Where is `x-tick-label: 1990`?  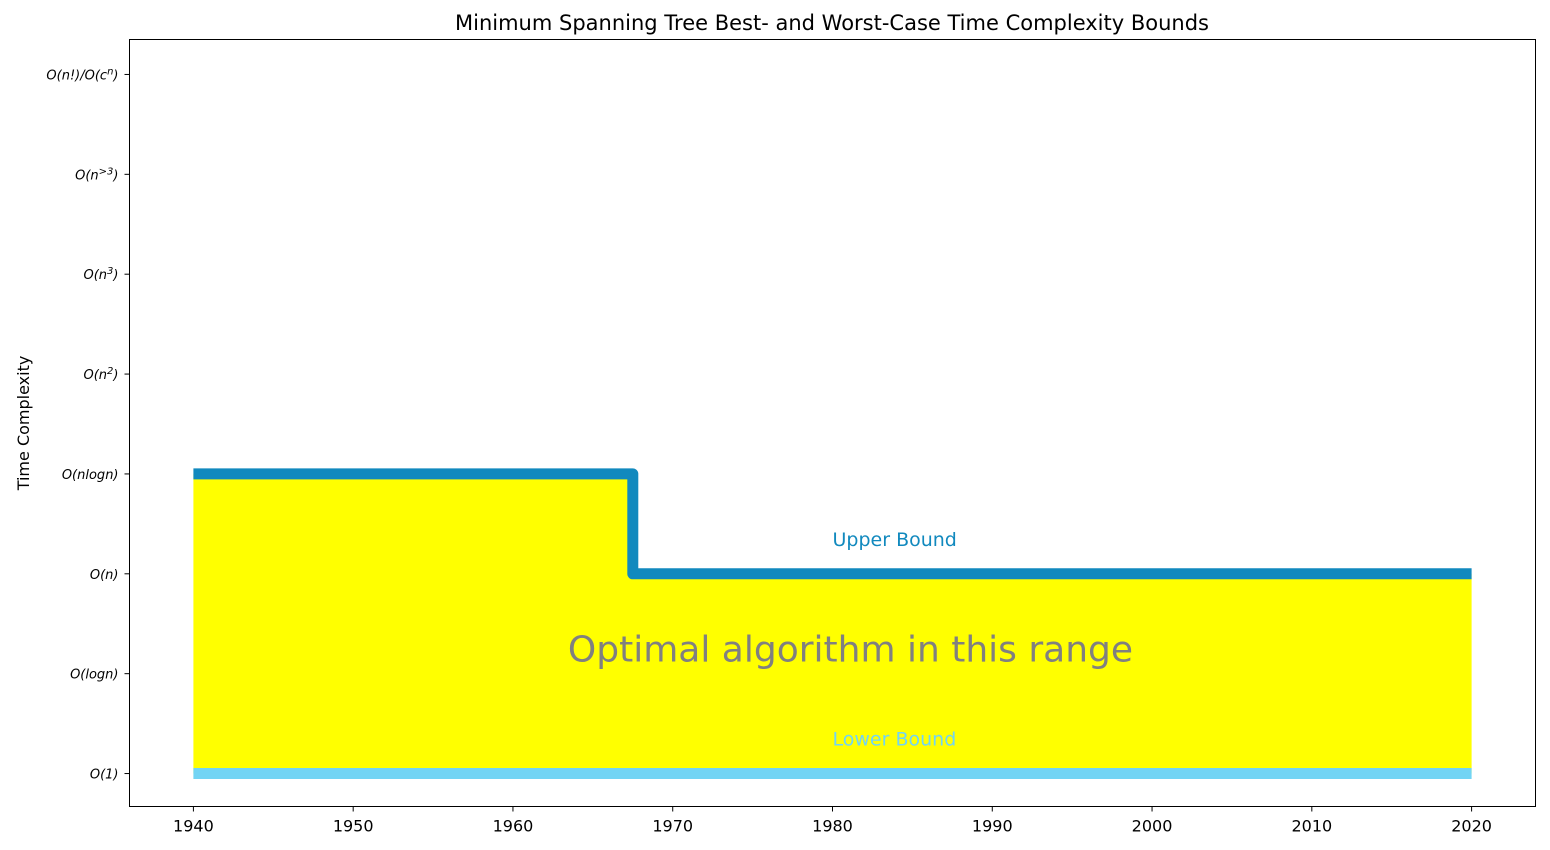
x-tick-label: 1990 is located at coordinates (992, 826).